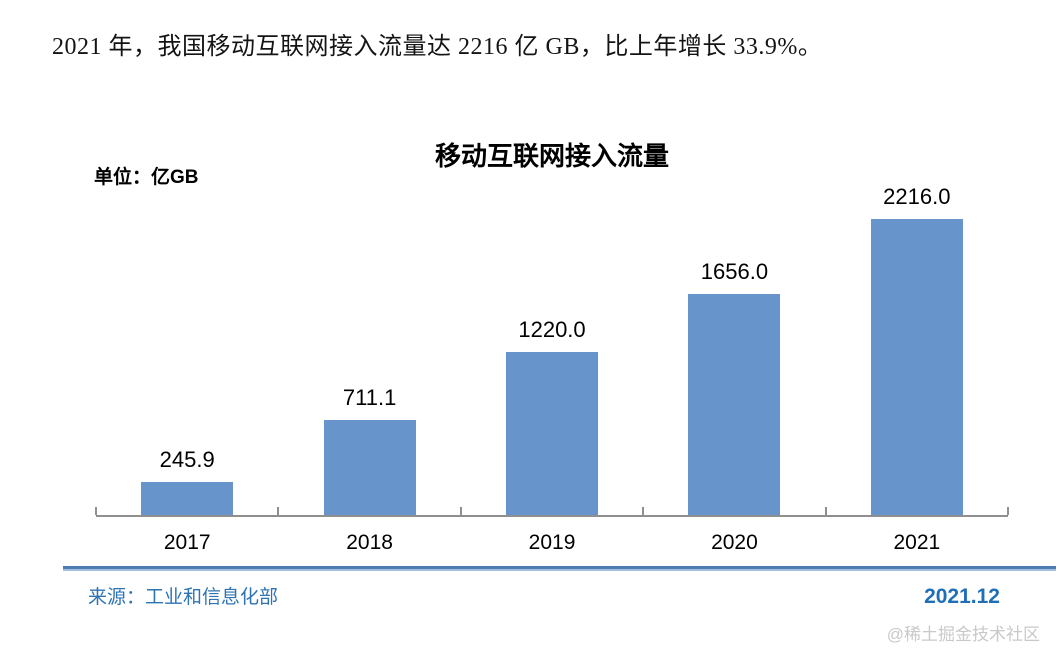 Image resolution: width=1058 pixels, height=656 pixels. Describe the element at coordinates (146, 177) in the screenshot. I see `unit-label: 单位：亿GB` at that location.